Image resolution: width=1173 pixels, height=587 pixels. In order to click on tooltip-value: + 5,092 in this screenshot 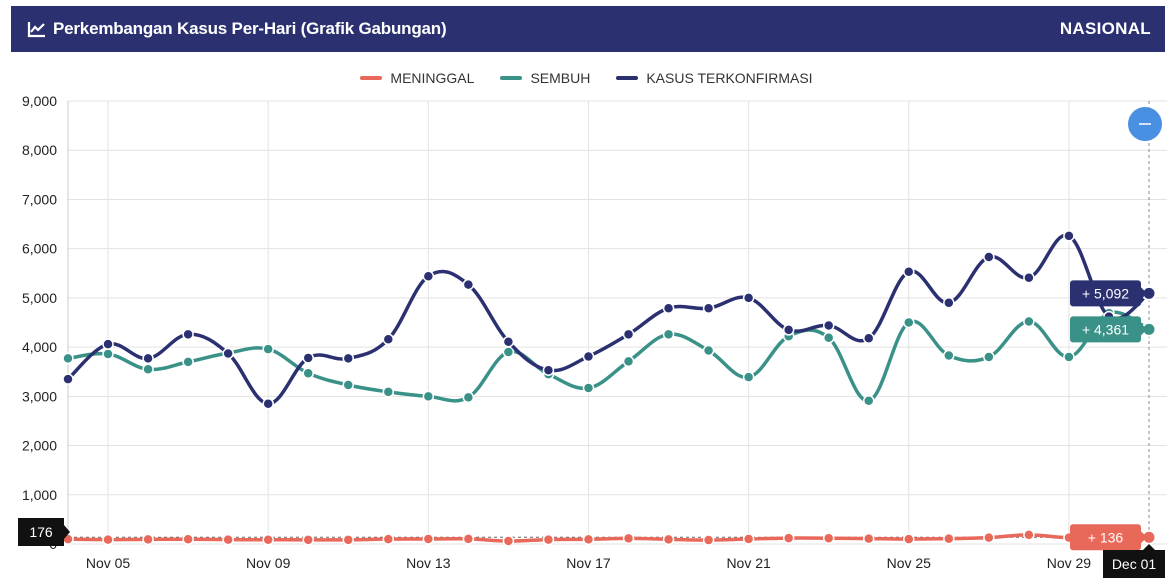, I will do `click(1105, 293)`.